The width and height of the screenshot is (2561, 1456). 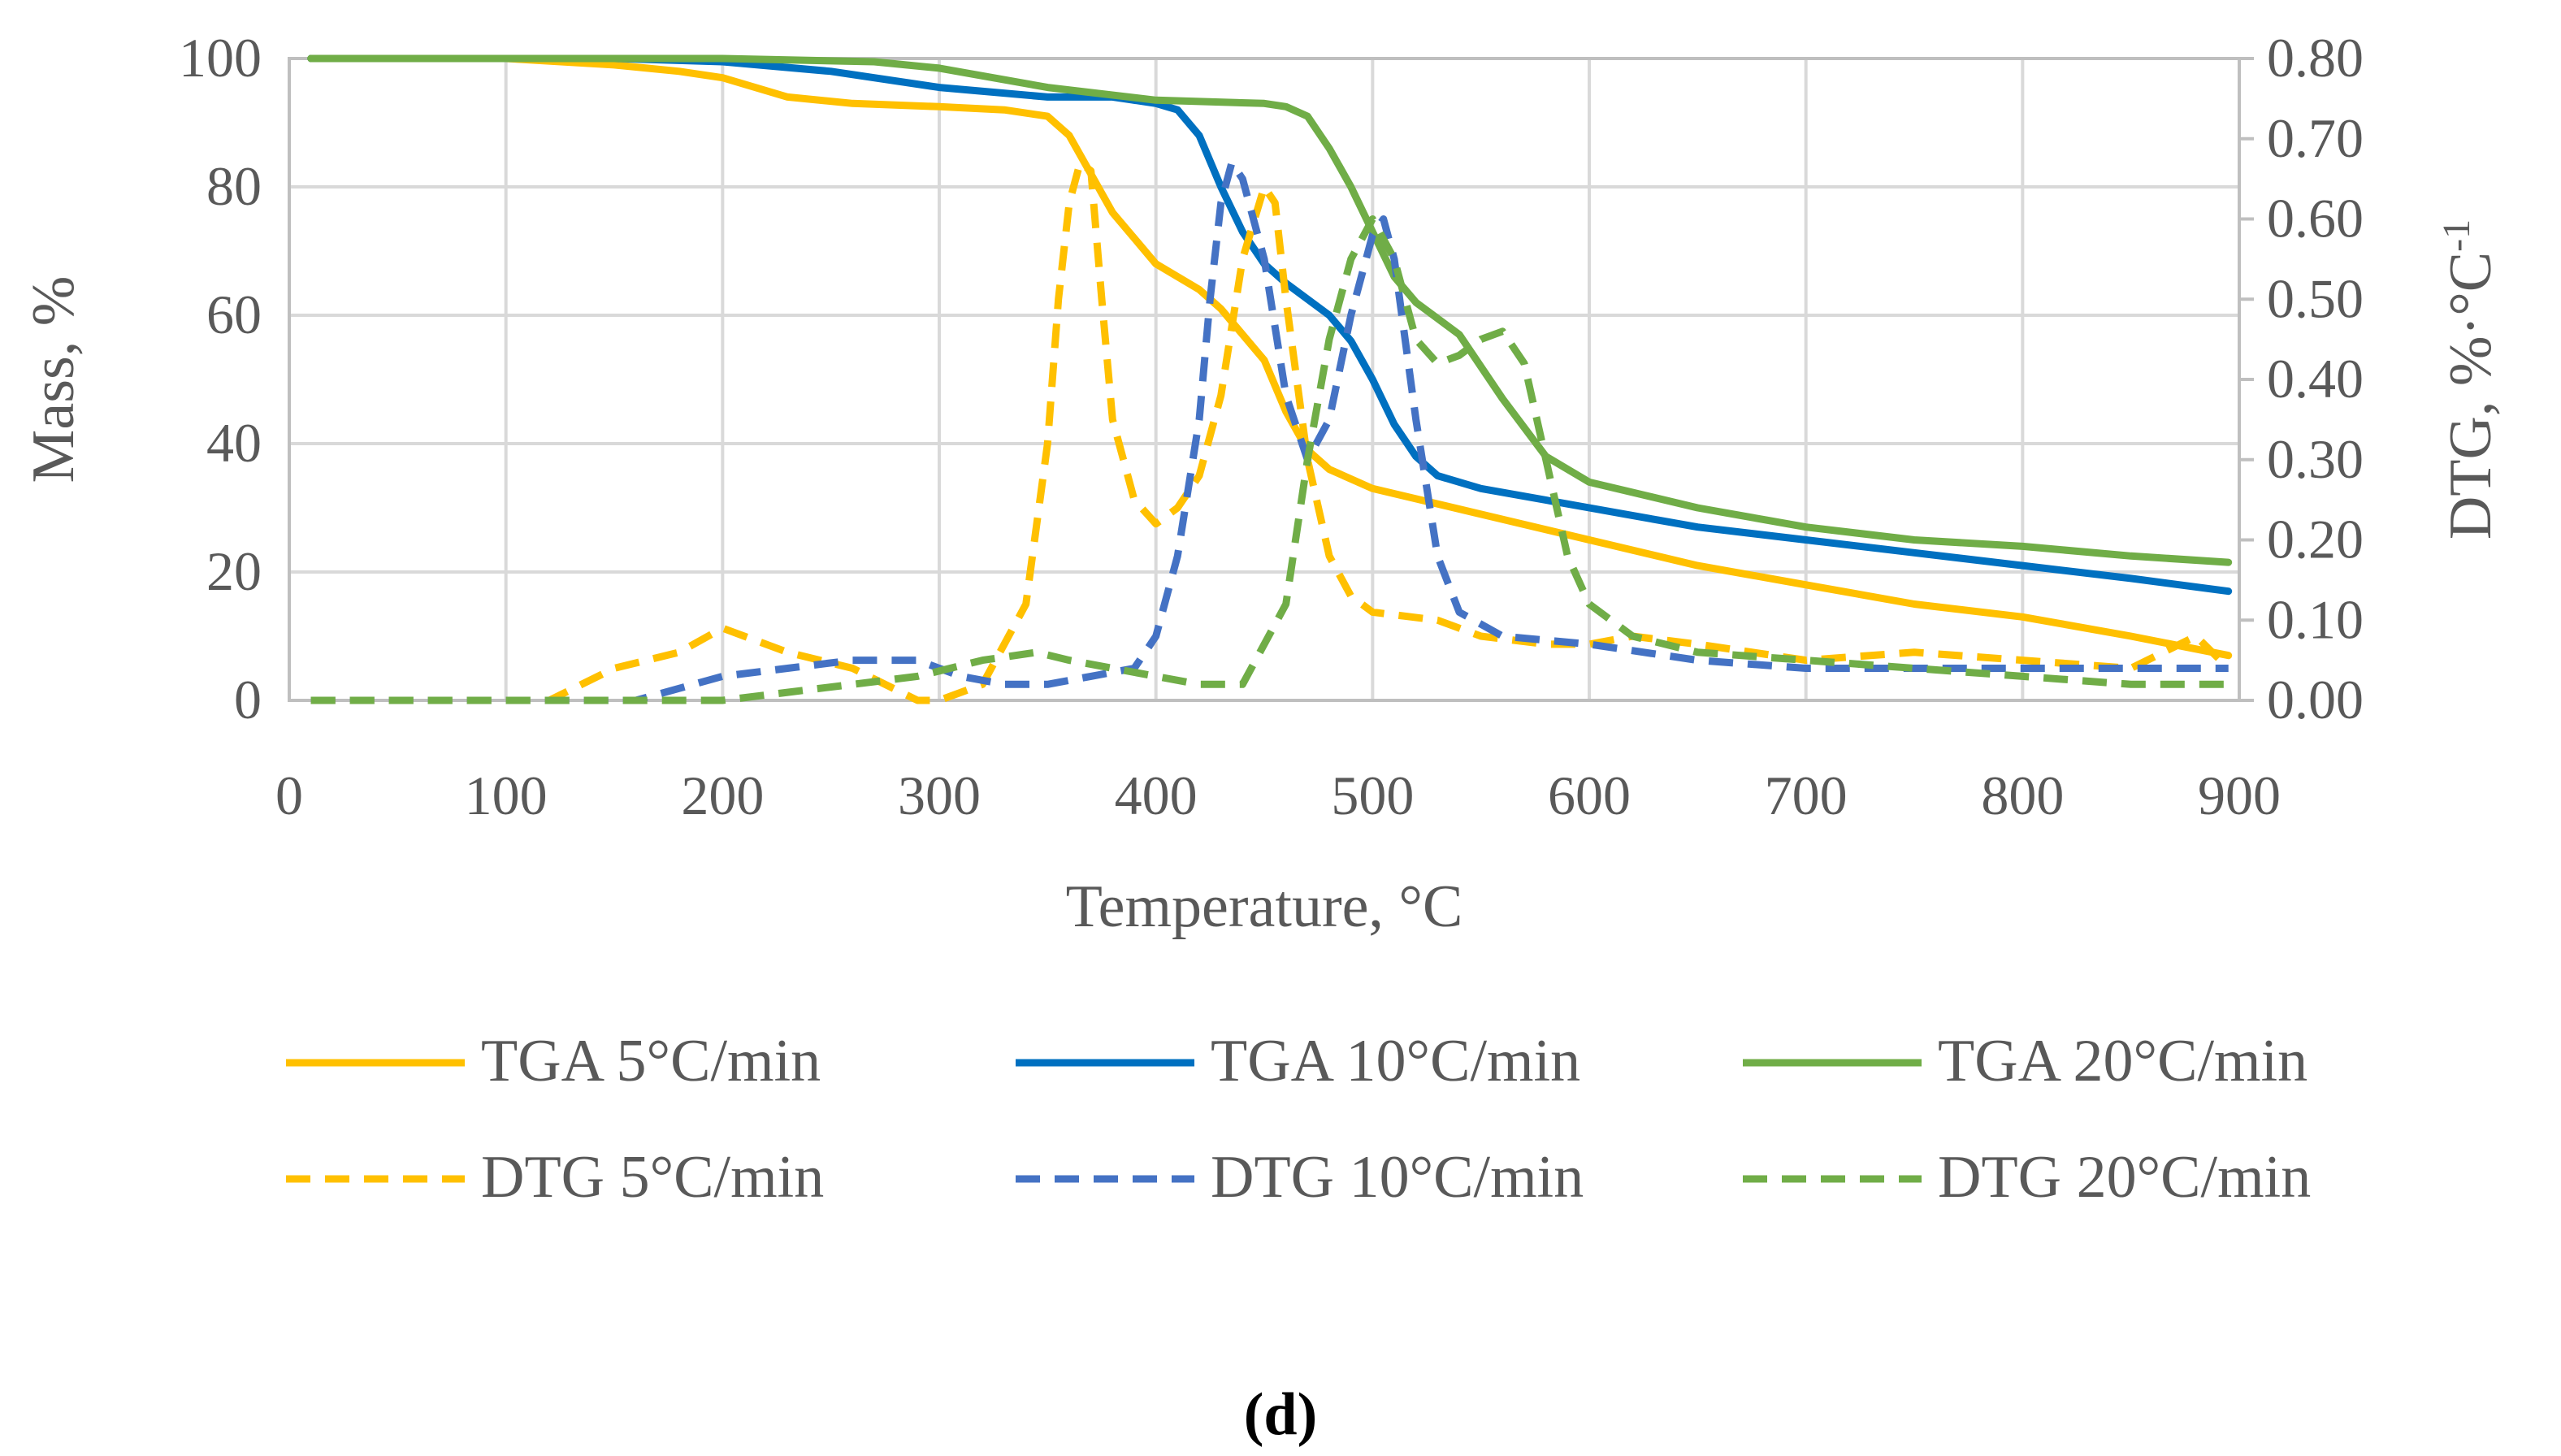 I want to click on y2-axis-title-superscript: -1, so click(x=2457, y=236).